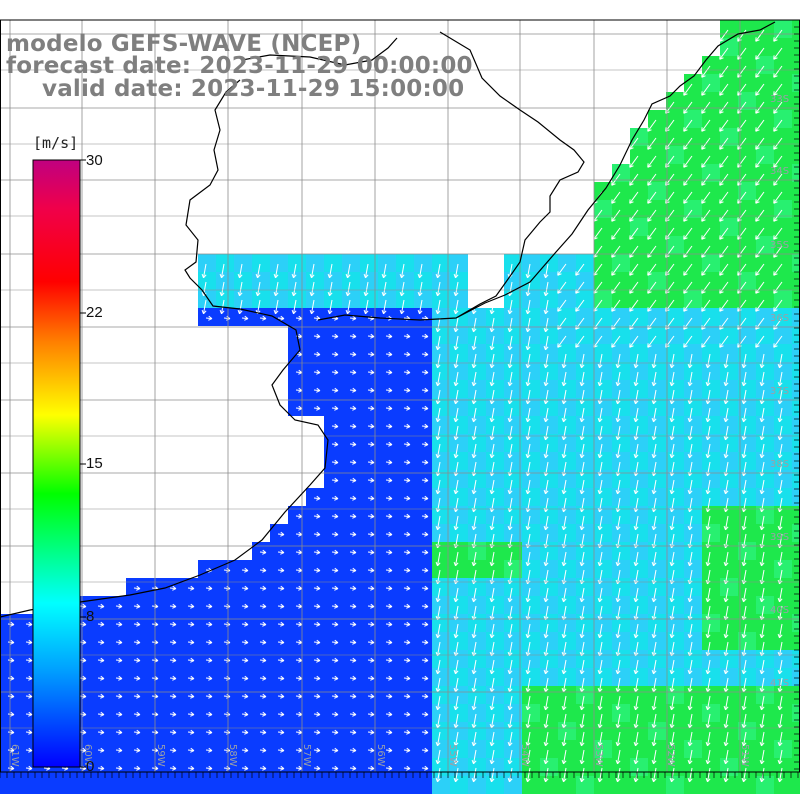  Describe the element at coordinates (94, 463) in the screenshot. I see `colorbar-tick-label: 15` at that location.